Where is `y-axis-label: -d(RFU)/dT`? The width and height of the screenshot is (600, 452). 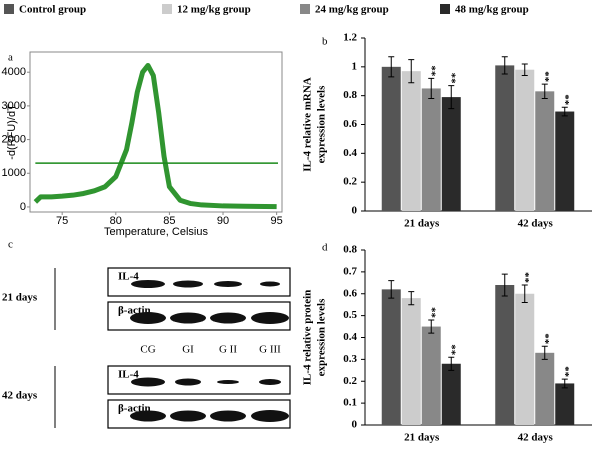 y-axis-label: -d(RFU)/dT is located at coordinates (12, 132).